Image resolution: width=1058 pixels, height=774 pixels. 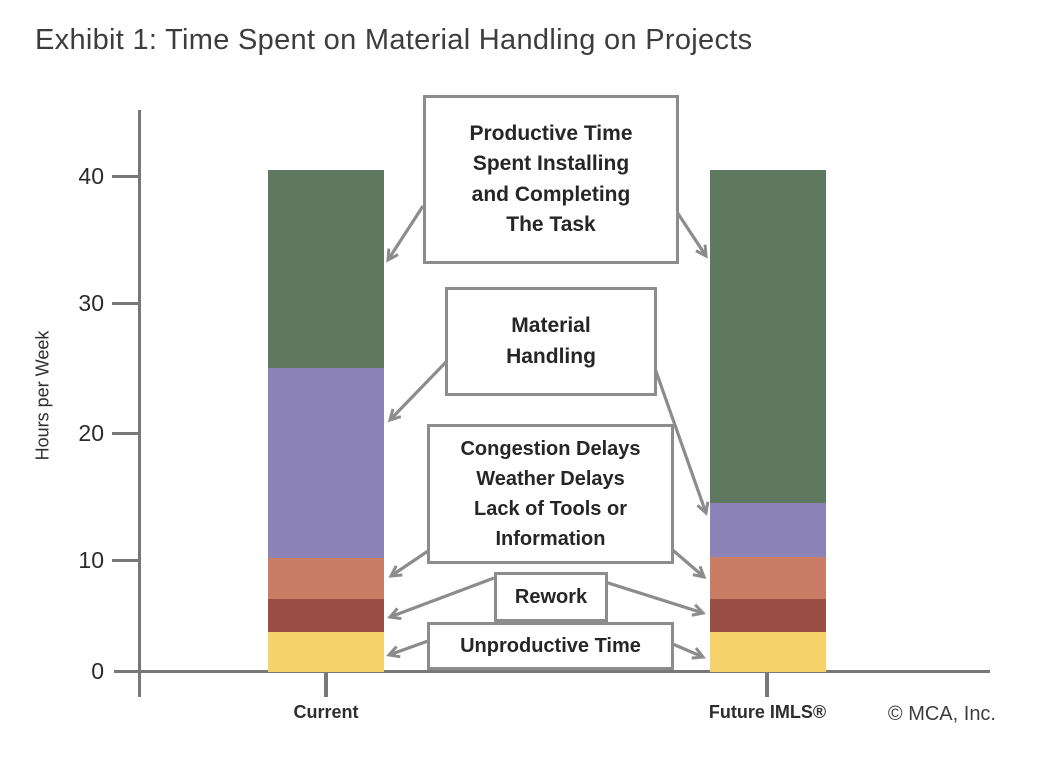 I want to click on bar-segment-future-productive, so click(x=768, y=336).